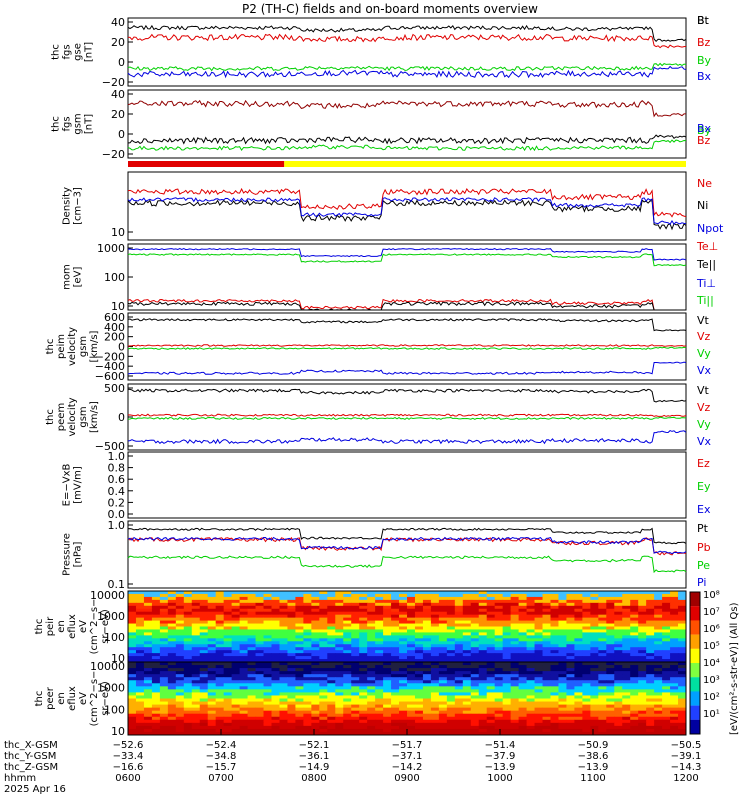 The image size is (750, 800). I want to click on colorbar-segment, so click(695, 656).